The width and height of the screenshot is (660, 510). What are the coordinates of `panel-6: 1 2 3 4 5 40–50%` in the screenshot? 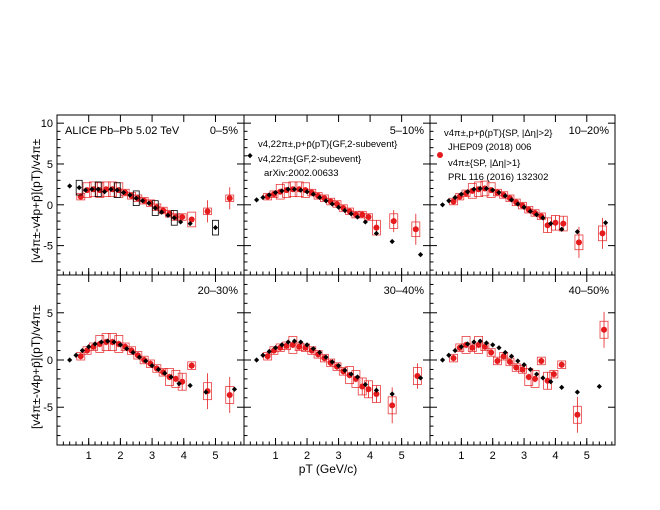 It's located at (522, 368).